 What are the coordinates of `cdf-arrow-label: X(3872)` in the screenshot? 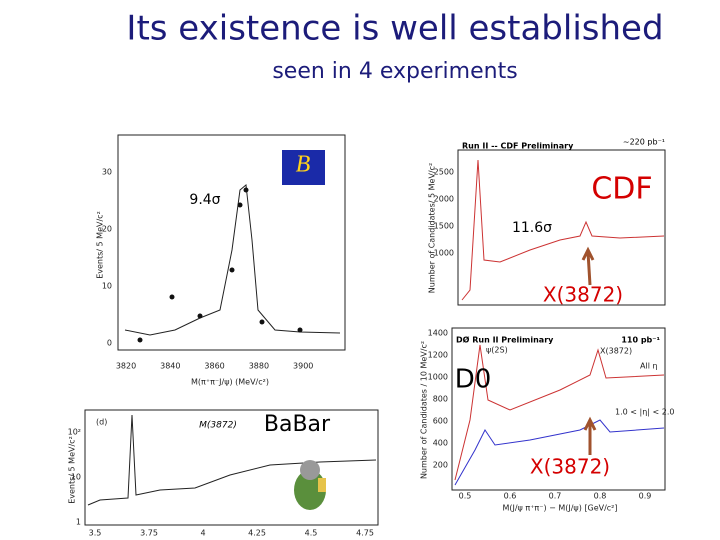 It's located at (583, 295).